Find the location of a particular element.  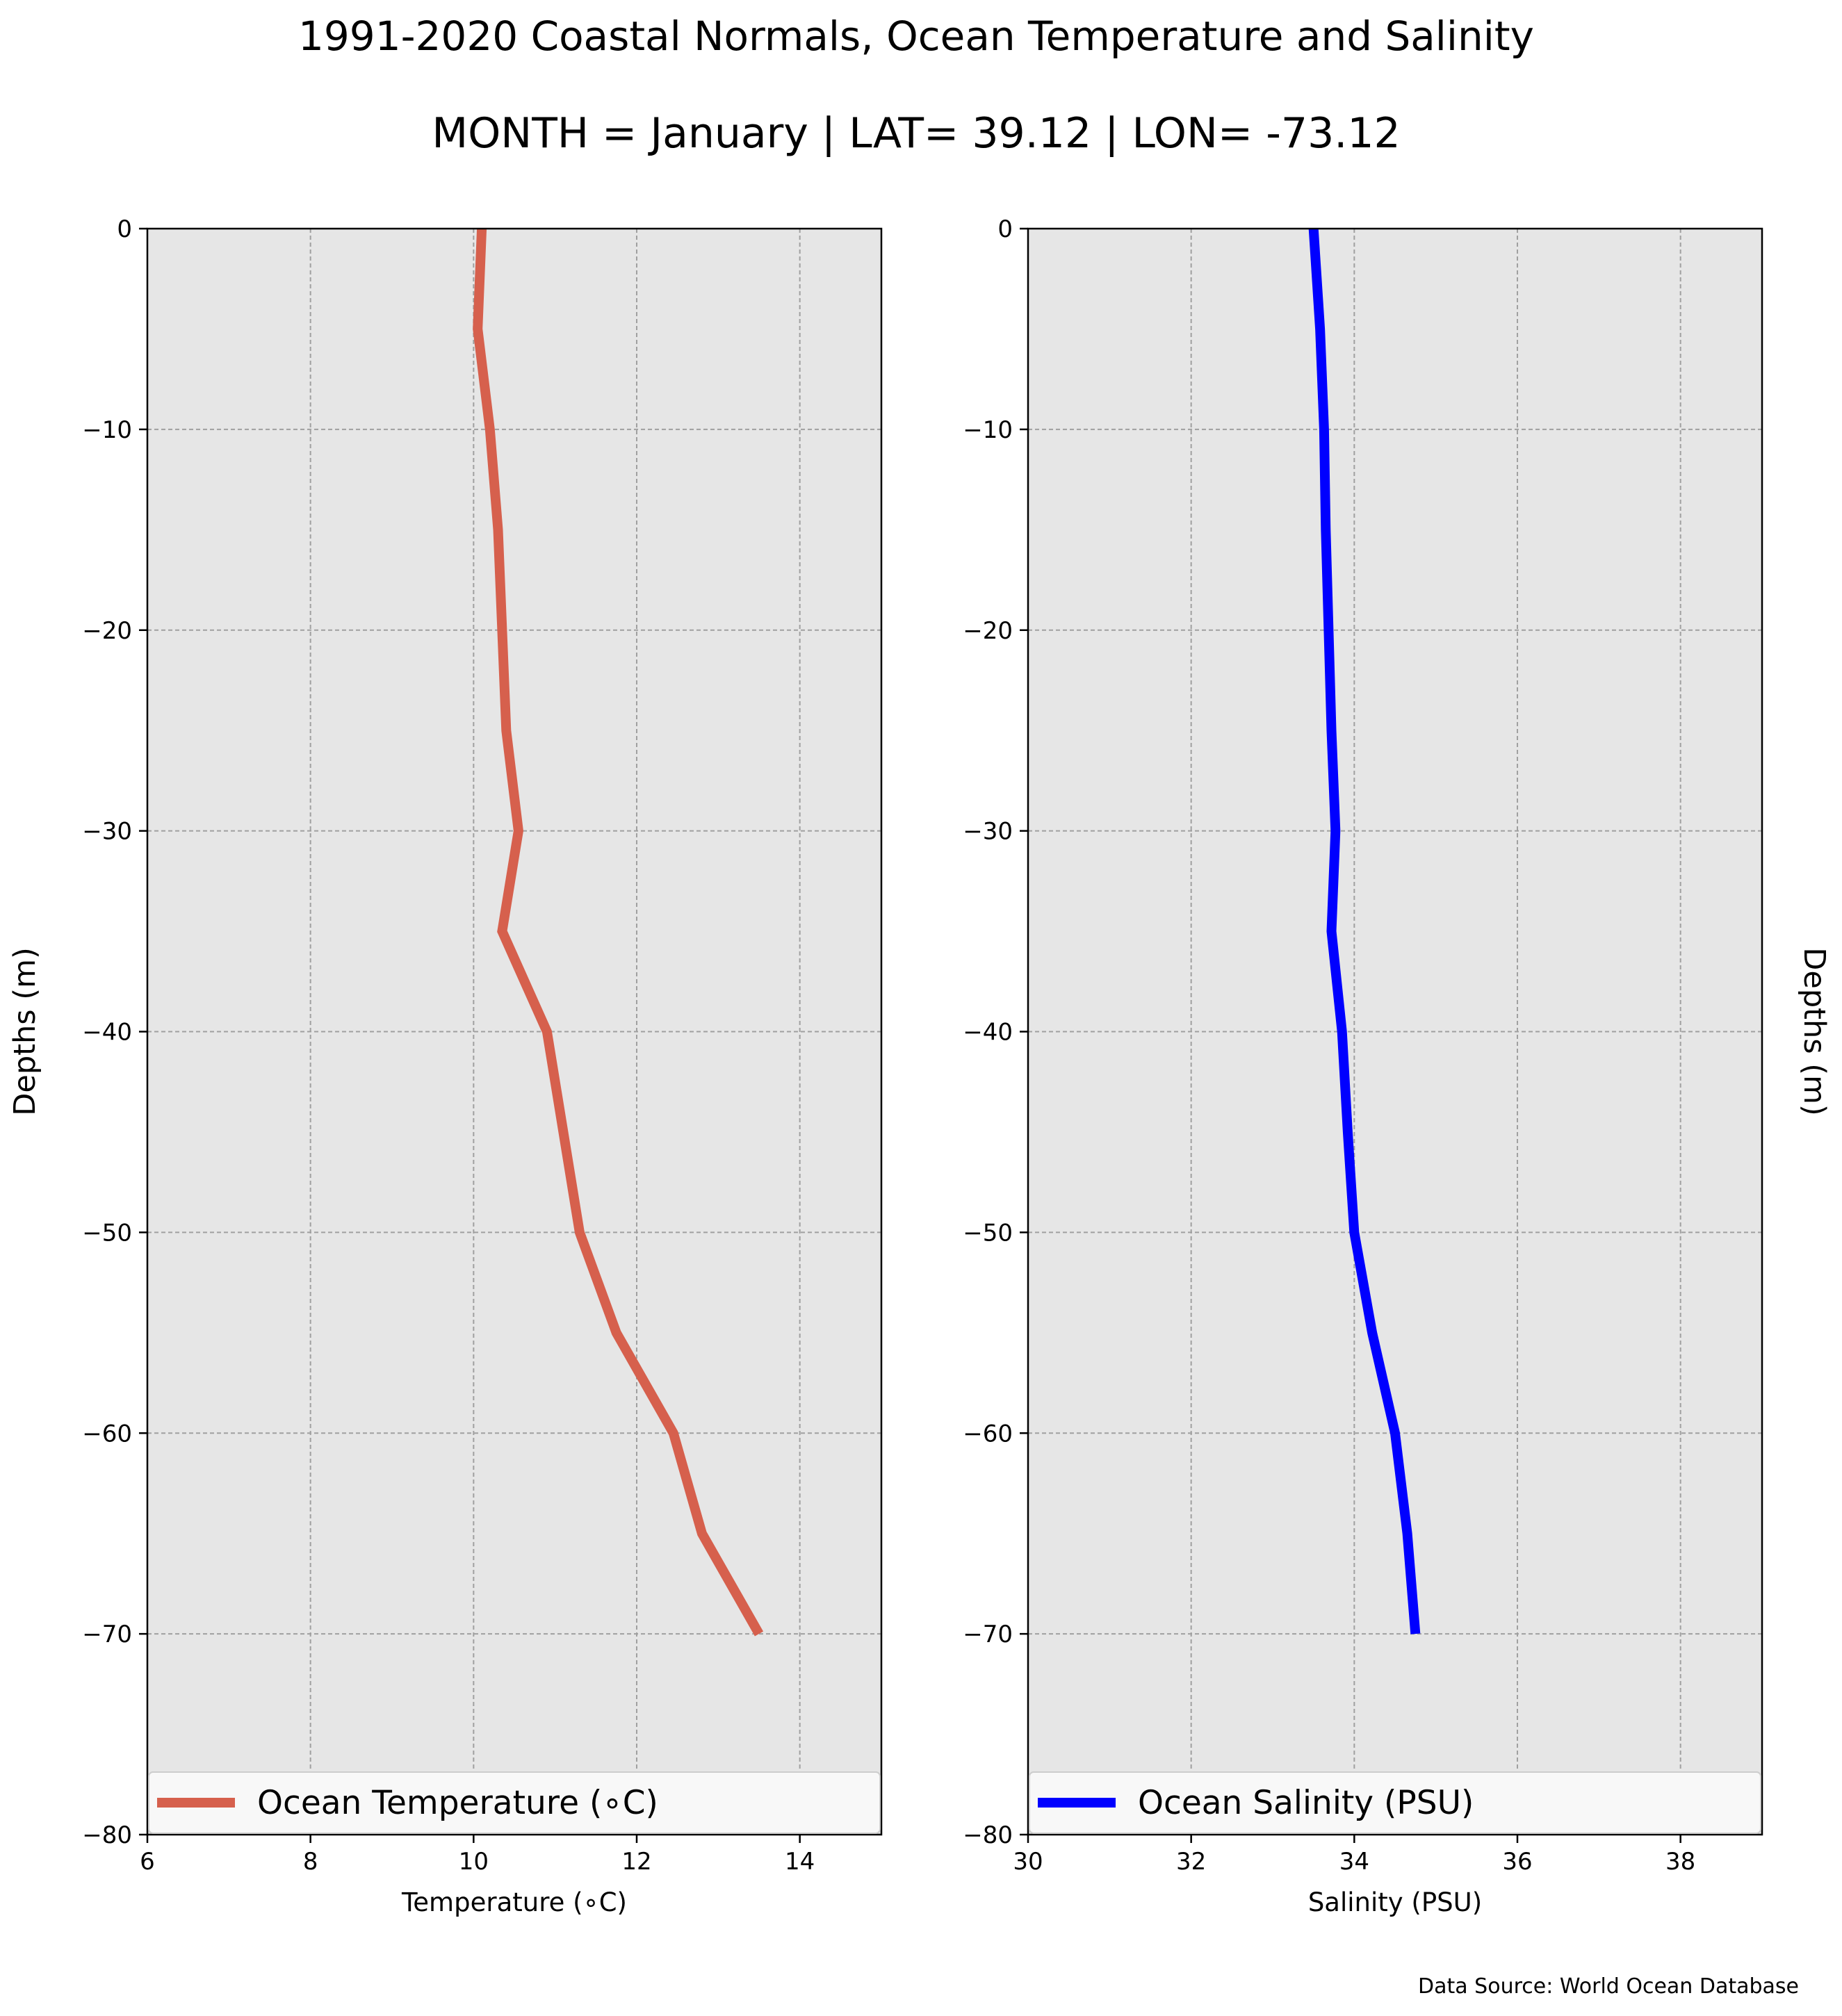

legend-label: Ocean Temperature (∘C) is located at coordinates (458, 1803).